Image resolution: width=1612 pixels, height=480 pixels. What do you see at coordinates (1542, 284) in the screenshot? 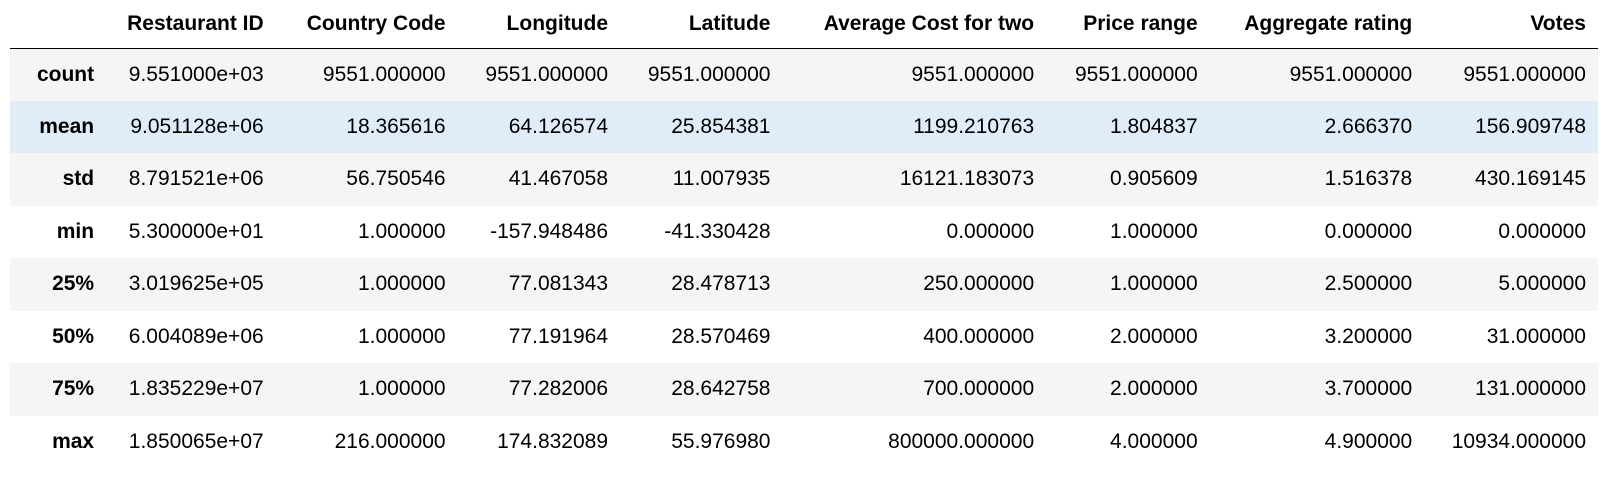
I see `table-cell: 5.000000` at bounding box center [1542, 284].